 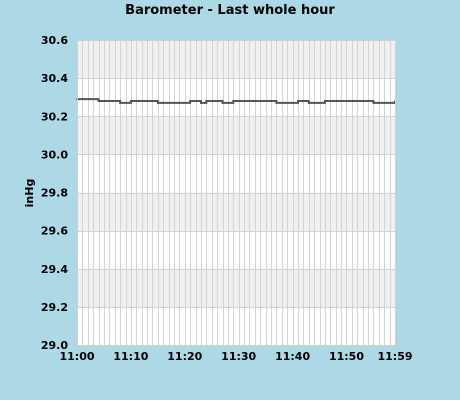 What do you see at coordinates (130, 356) in the screenshot?
I see `x-tick-label: 11:10` at bounding box center [130, 356].